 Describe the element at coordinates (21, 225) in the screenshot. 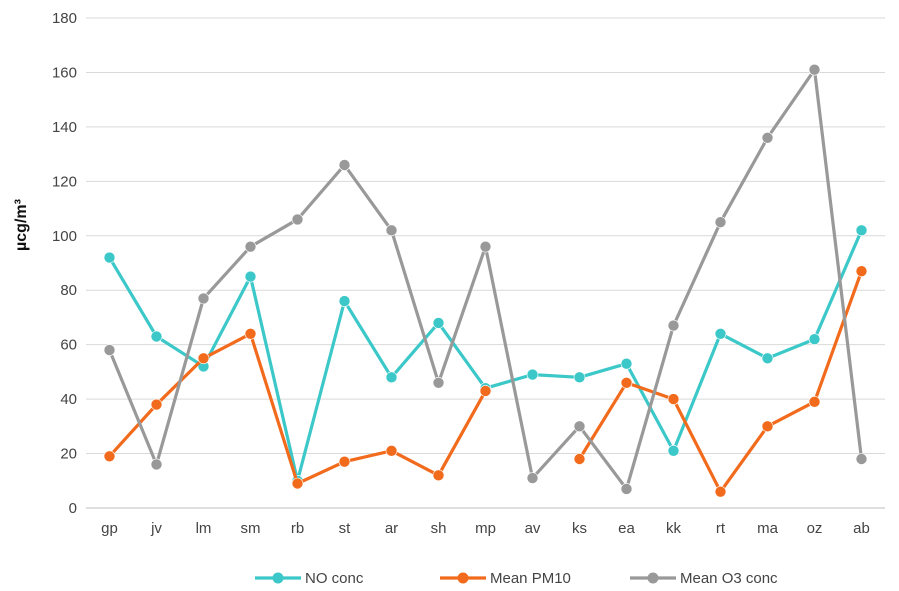

I see `y-axis-label: µcg/m³` at that location.